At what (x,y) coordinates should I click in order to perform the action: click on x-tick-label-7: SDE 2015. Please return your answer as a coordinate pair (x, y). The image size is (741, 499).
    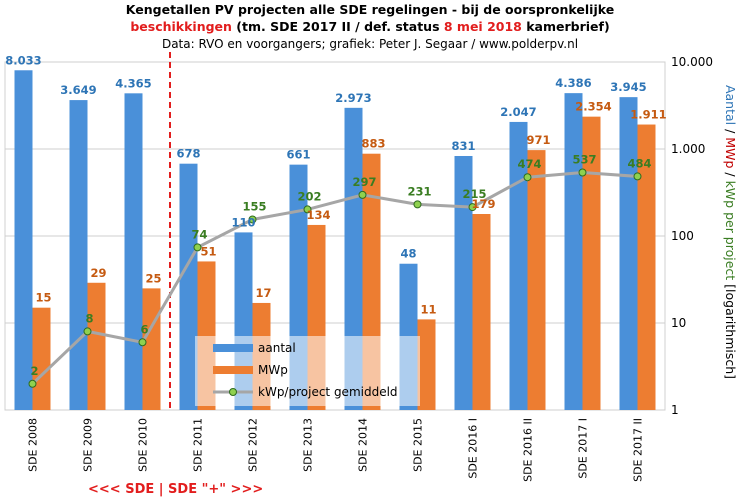
    Looking at the image, I should click on (418, 445).